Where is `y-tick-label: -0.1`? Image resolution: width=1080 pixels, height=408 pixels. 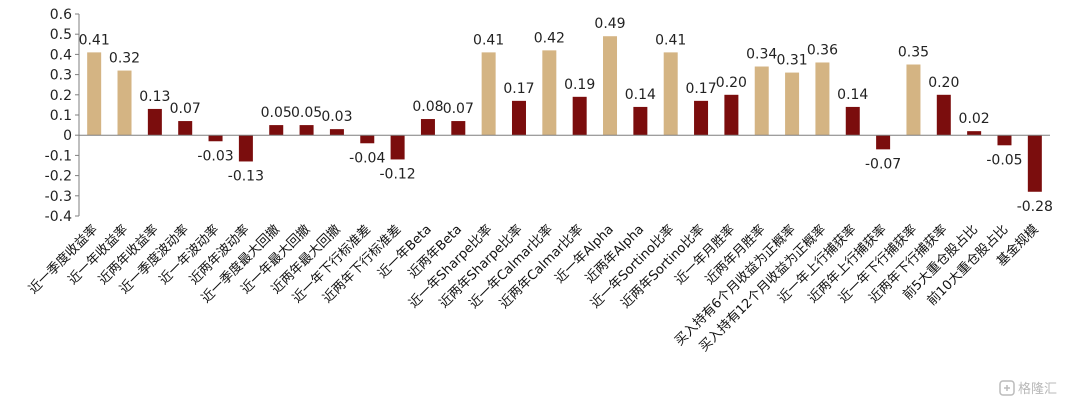
y-tick-label: -0.1 is located at coordinates (58, 156).